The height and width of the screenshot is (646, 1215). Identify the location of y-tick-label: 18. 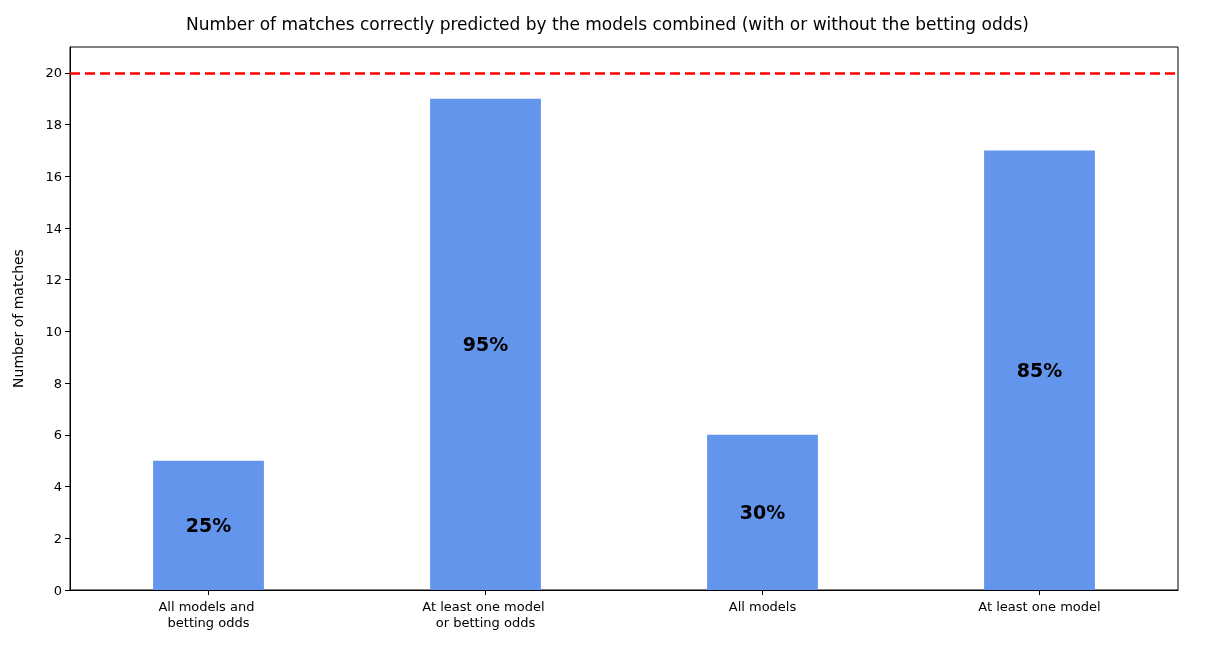
(53, 125).